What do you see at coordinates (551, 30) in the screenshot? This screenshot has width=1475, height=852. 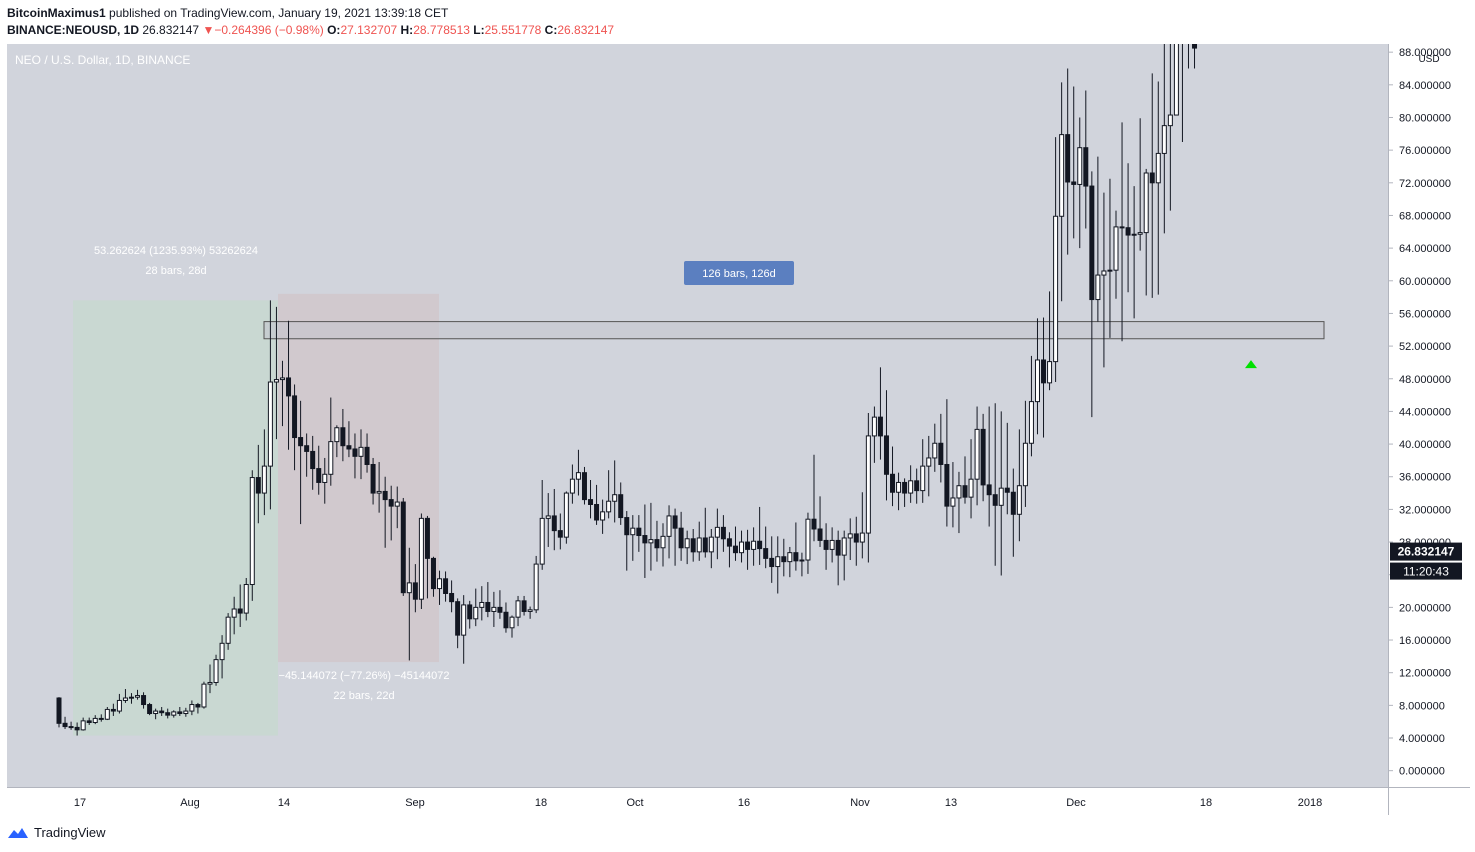 I see `close-label: C:` at bounding box center [551, 30].